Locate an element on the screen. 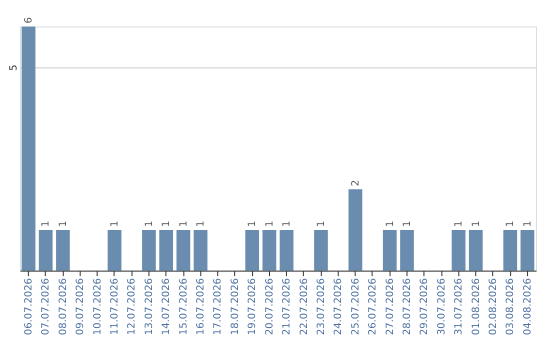  data-label: 2 is located at coordinates (356, 183).